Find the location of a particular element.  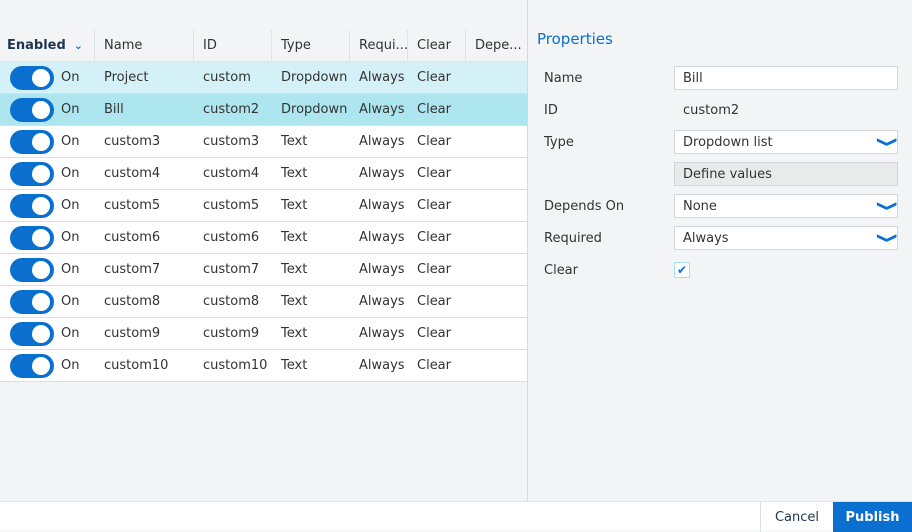

footer-bar: Cancel Publish is located at coordinates (456, 516).